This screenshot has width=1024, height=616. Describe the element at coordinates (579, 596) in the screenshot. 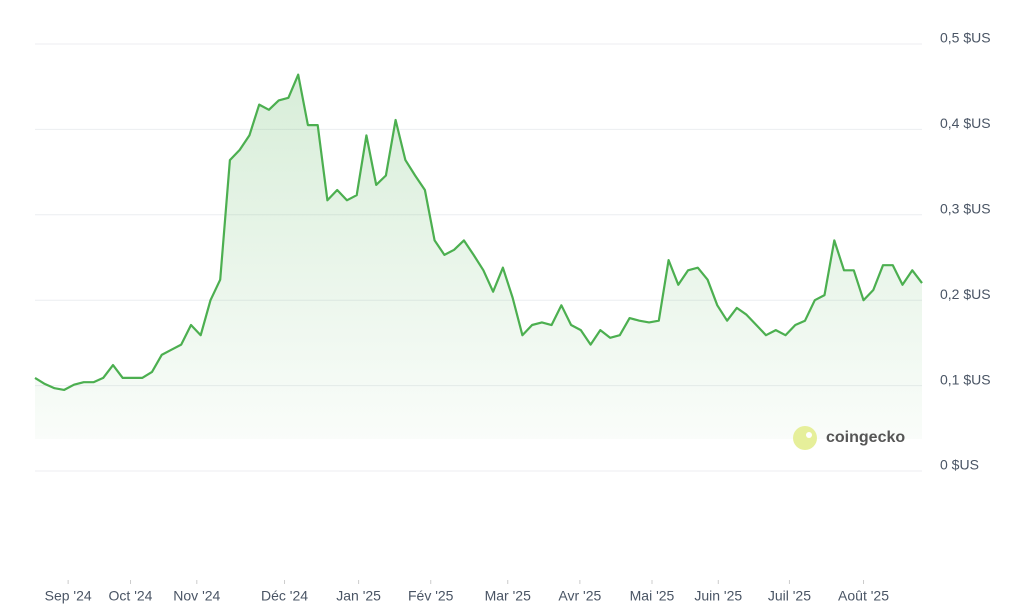

I see `x-tick-label: Avr '25` at that location.